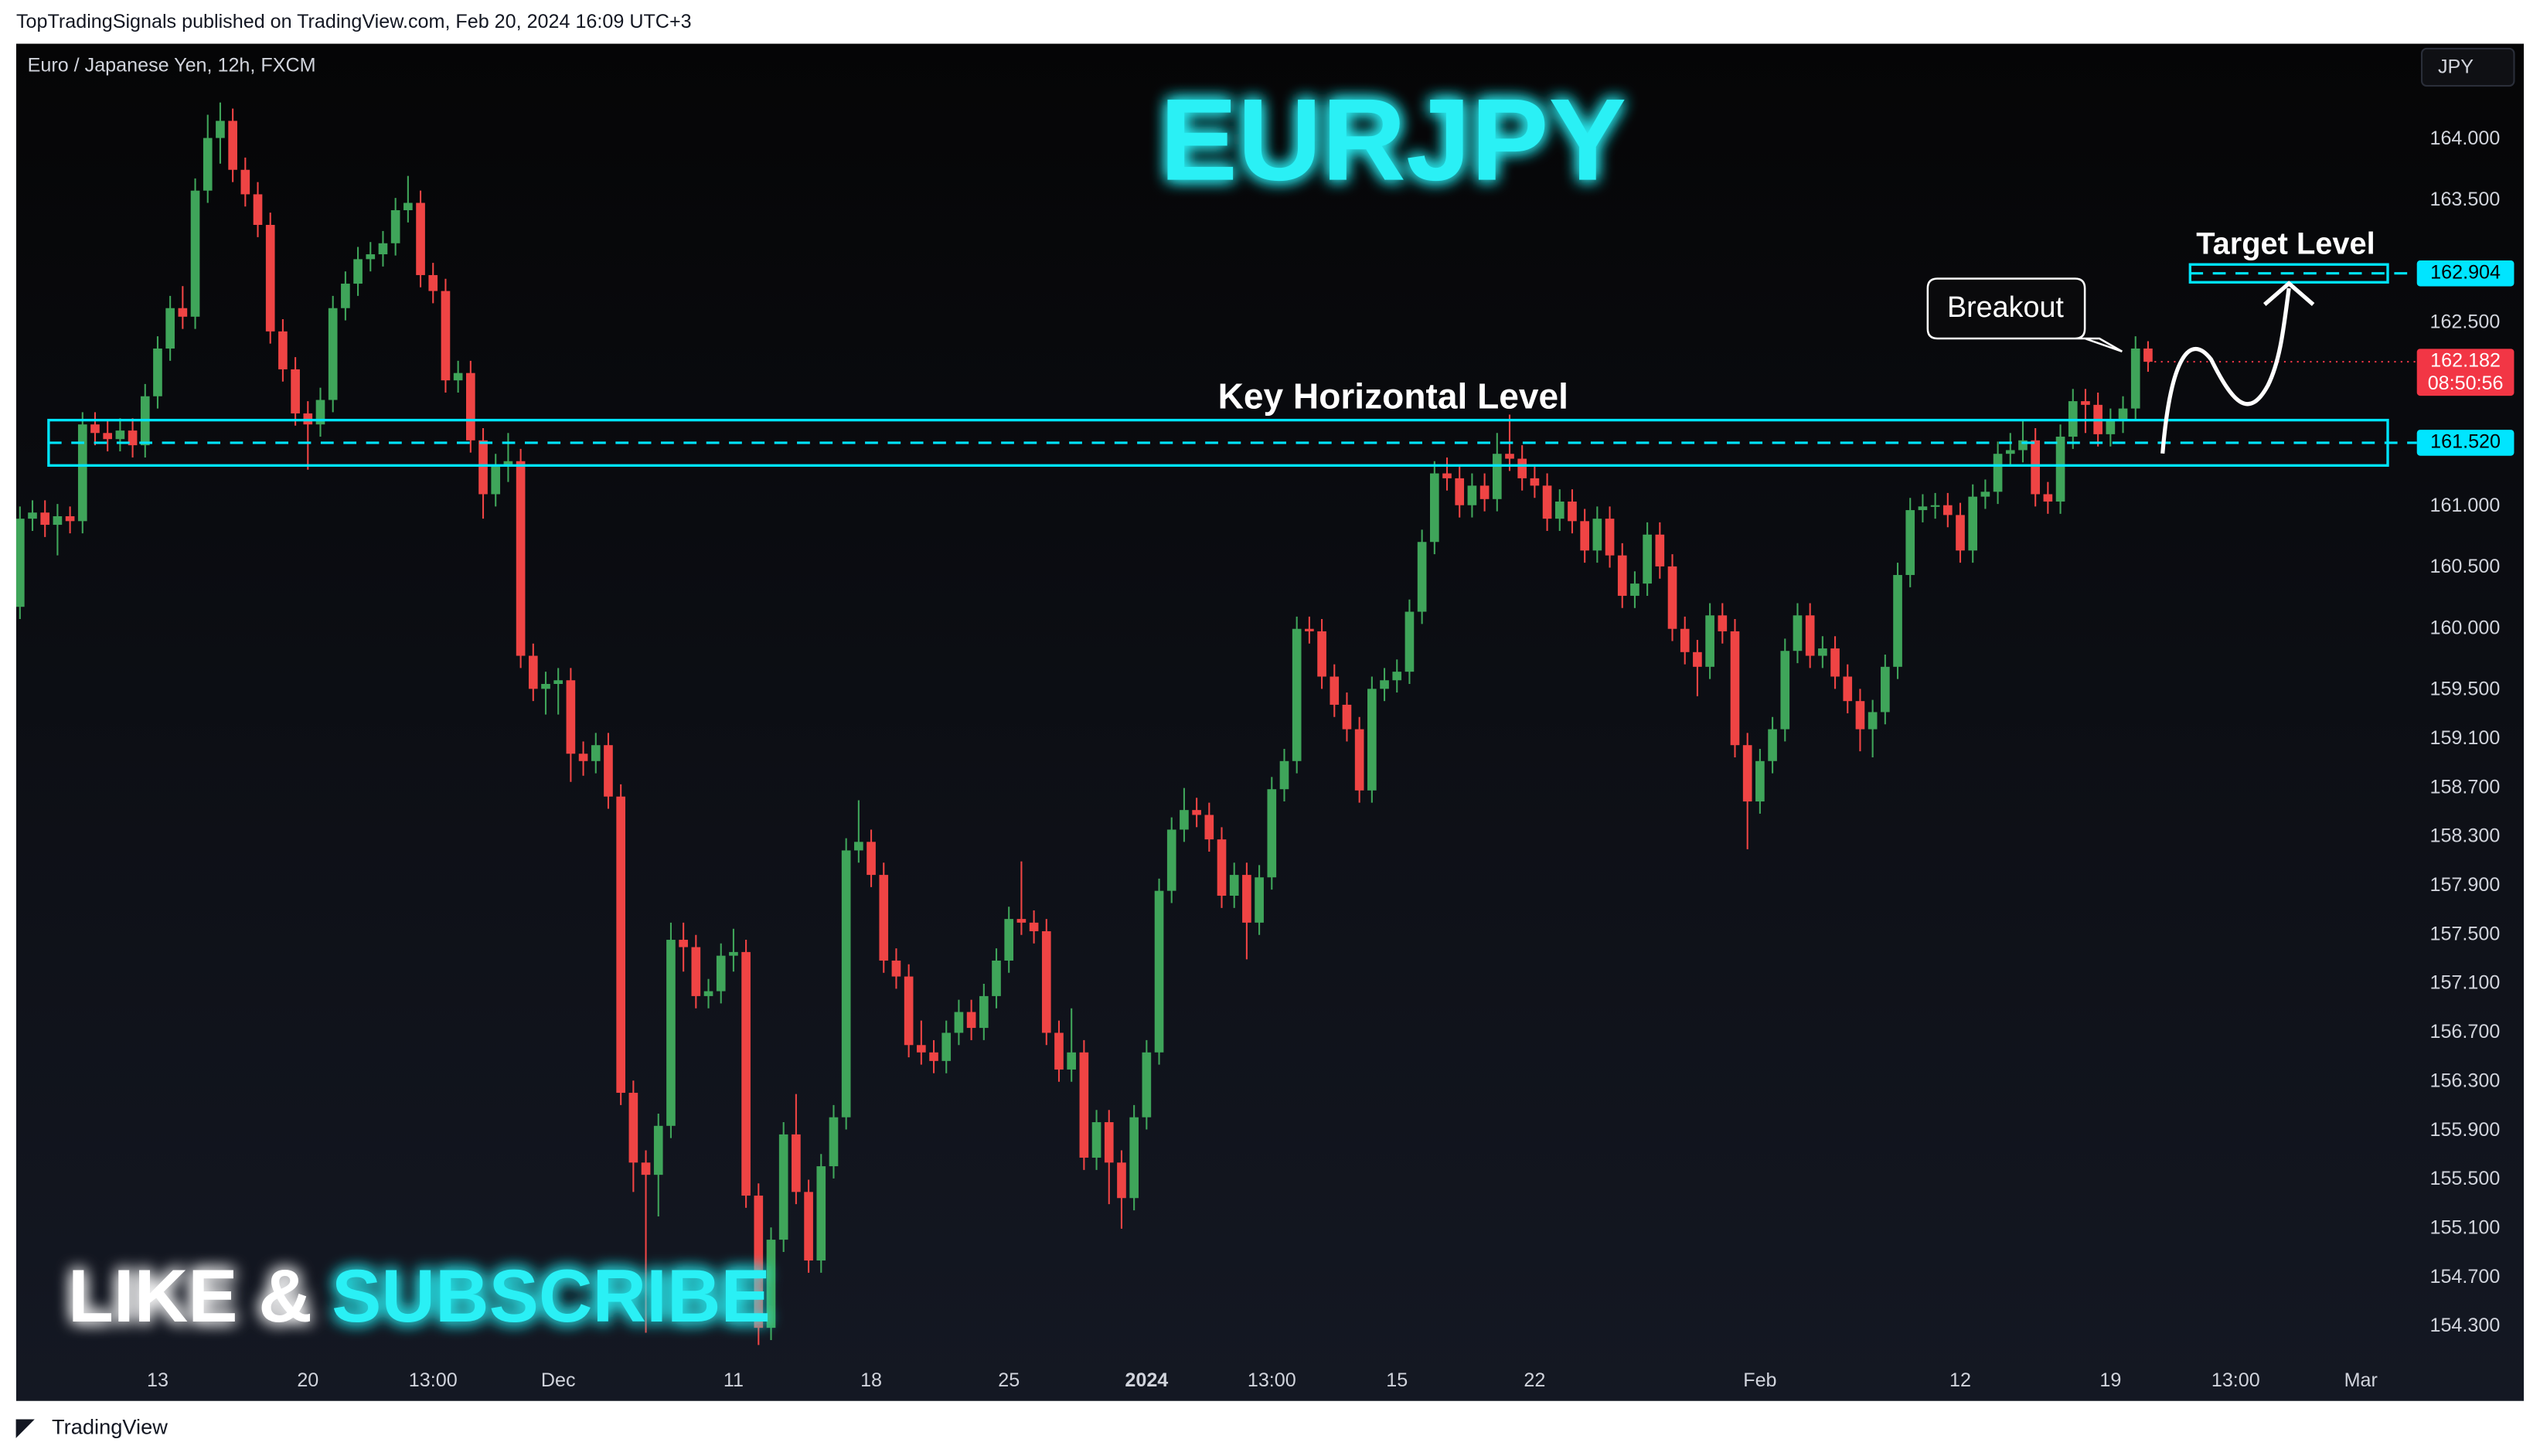  What do you see at coordinates (2465, 322) in the screenshot?
I see `y-tick-label: 162.500` at bounding box center [2465, 322].